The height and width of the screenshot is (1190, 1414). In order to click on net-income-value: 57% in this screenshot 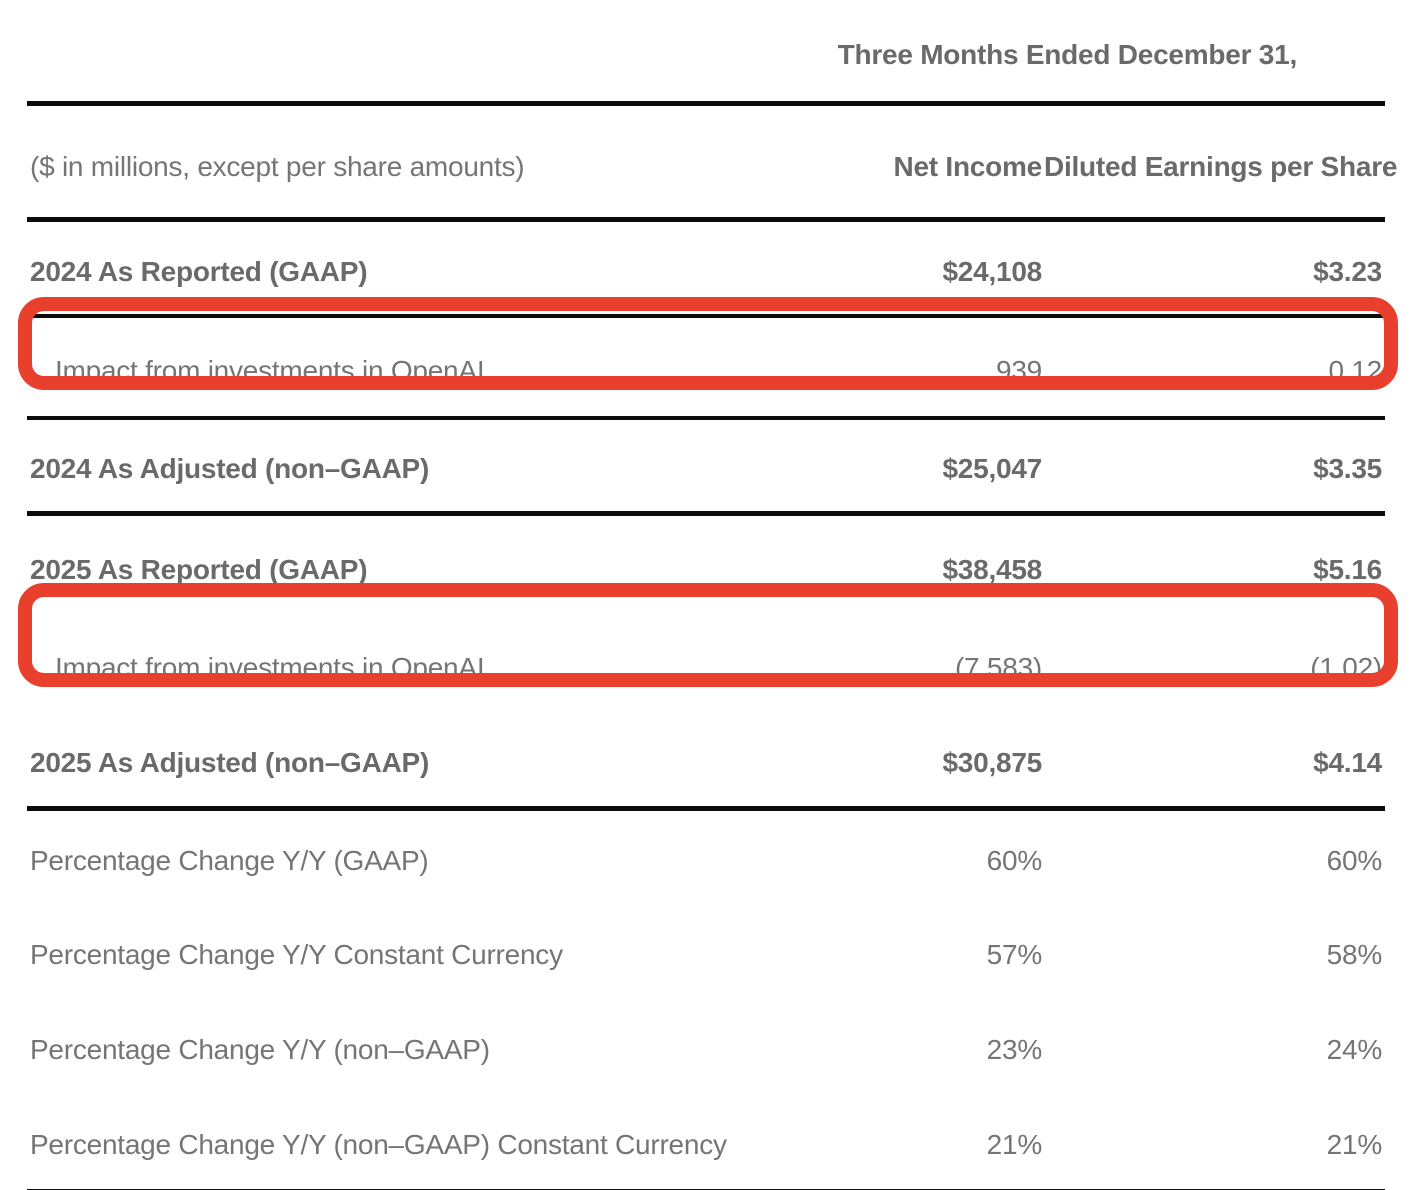, I will do `click(1014, 954)`.